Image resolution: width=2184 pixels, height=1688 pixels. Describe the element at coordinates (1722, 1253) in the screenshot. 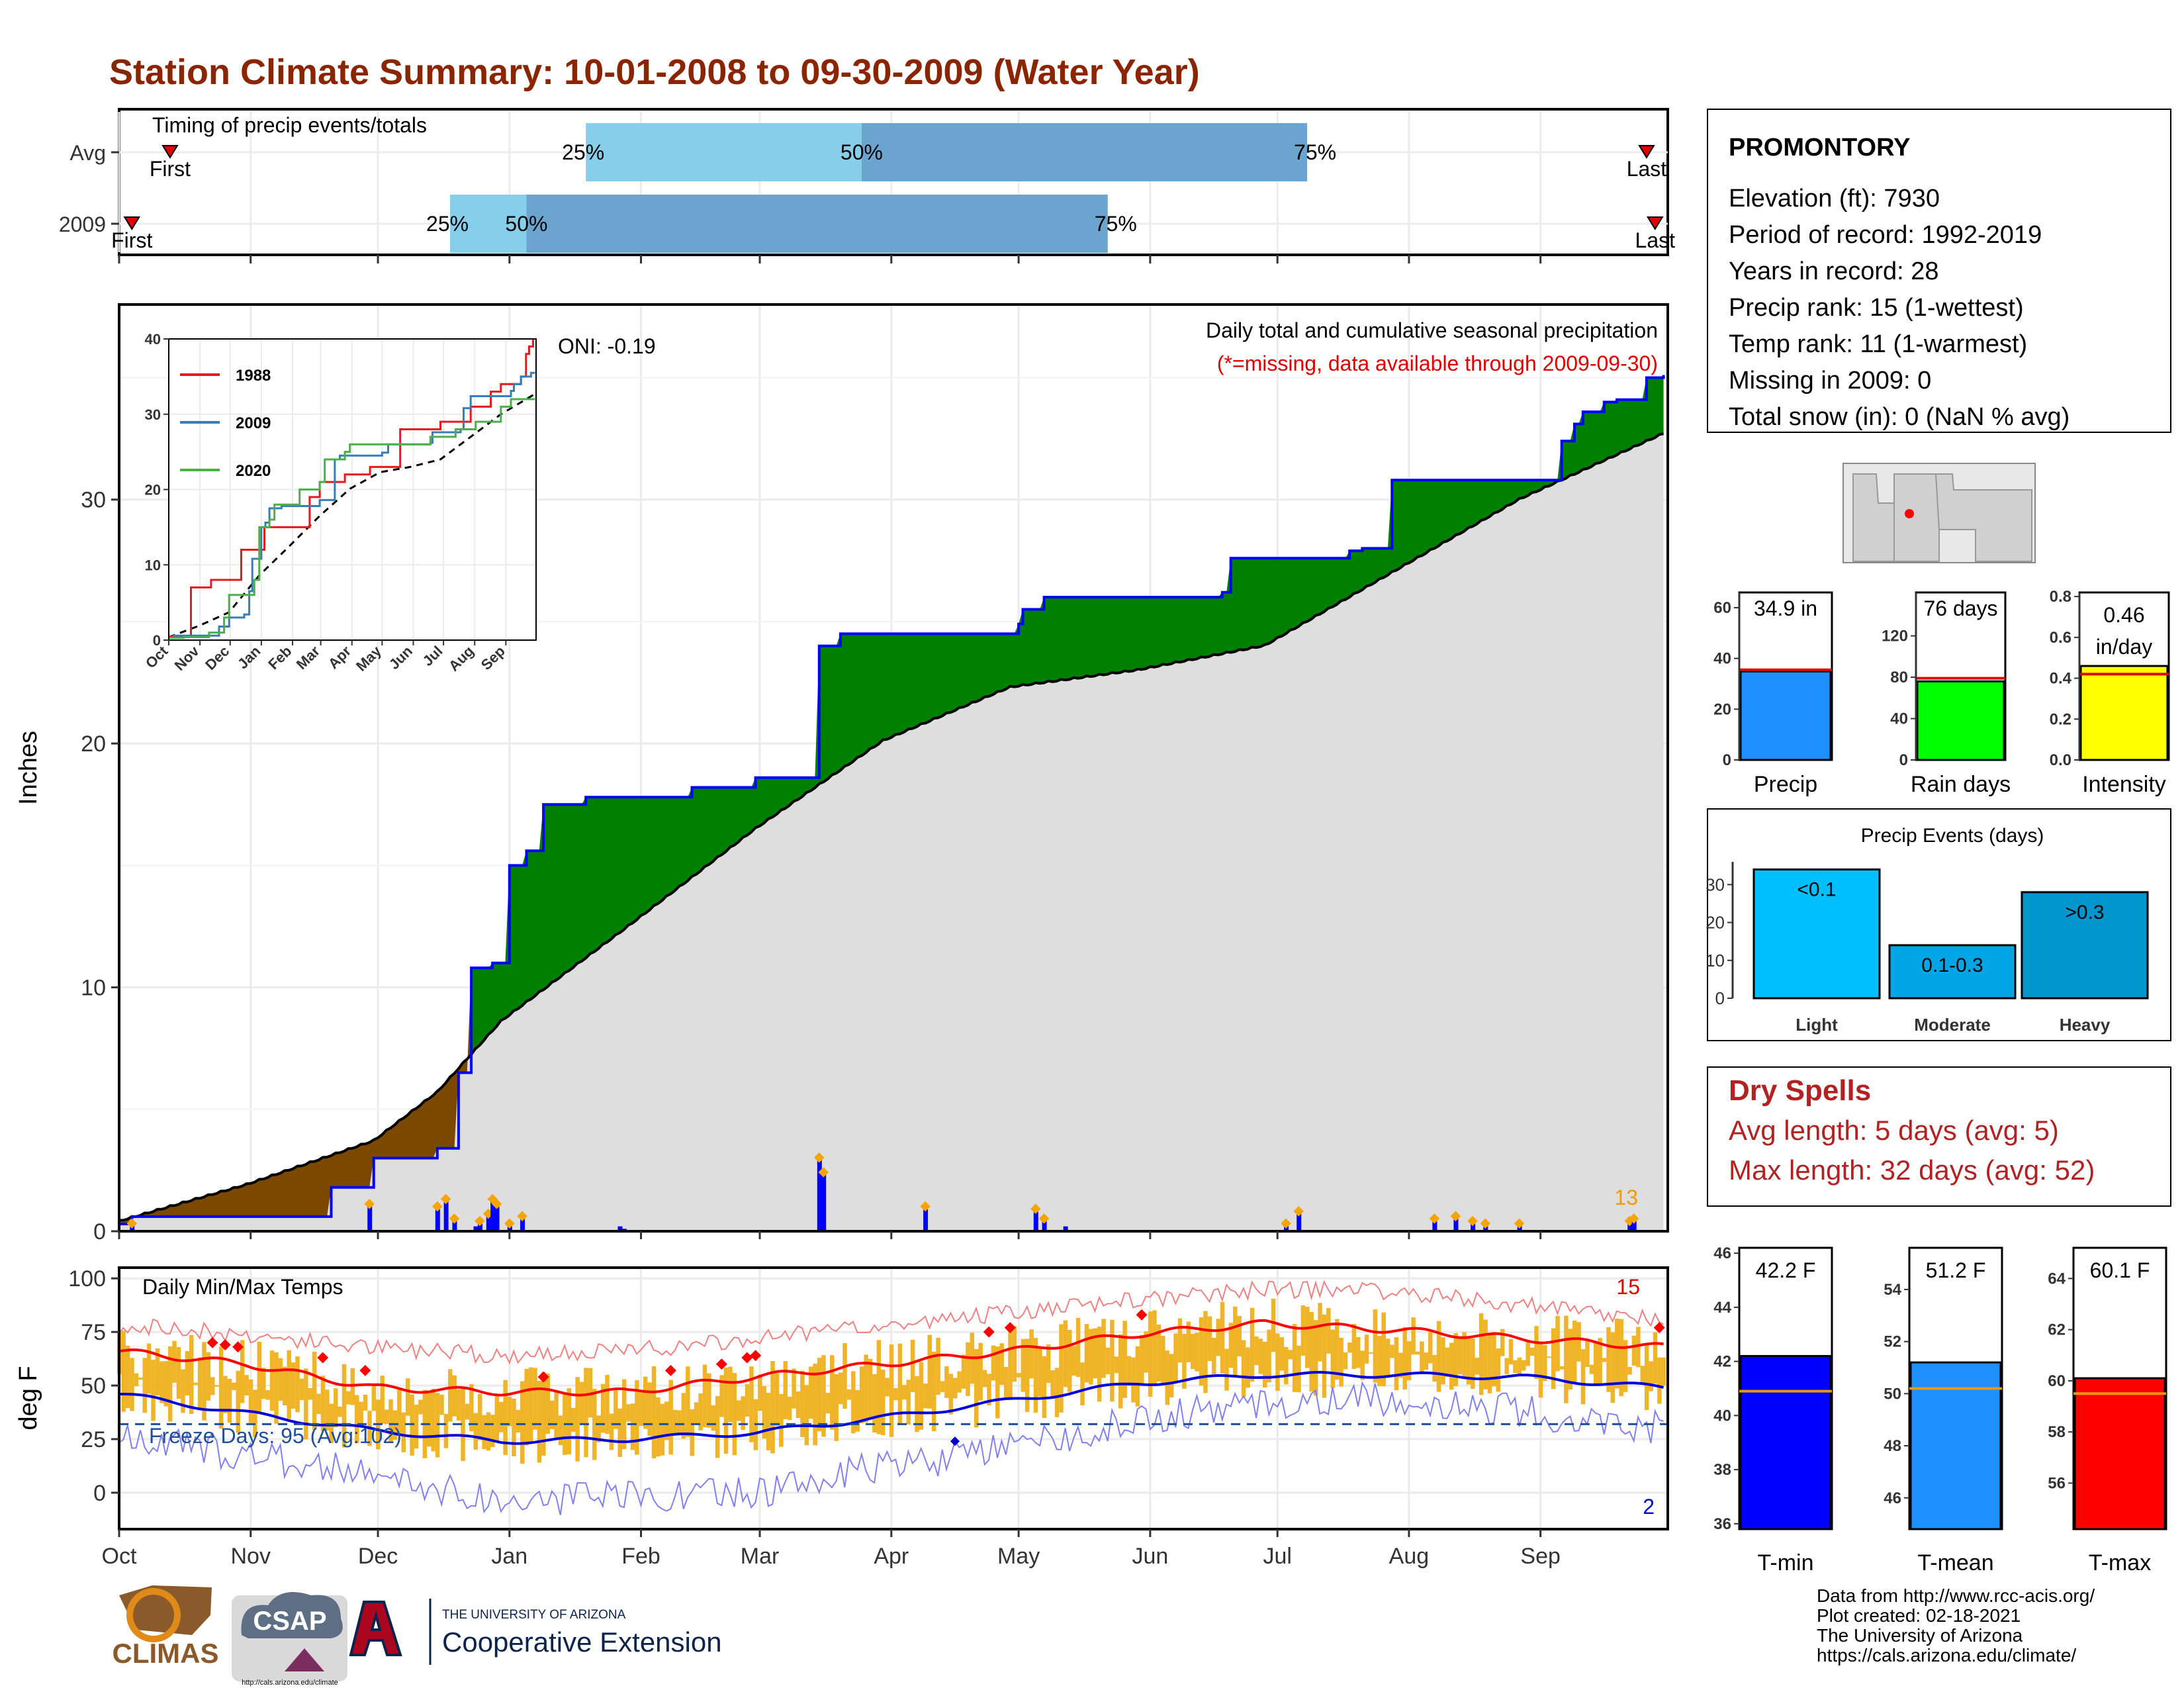

I see `temp-summary-ytick-label: 46` at that location.